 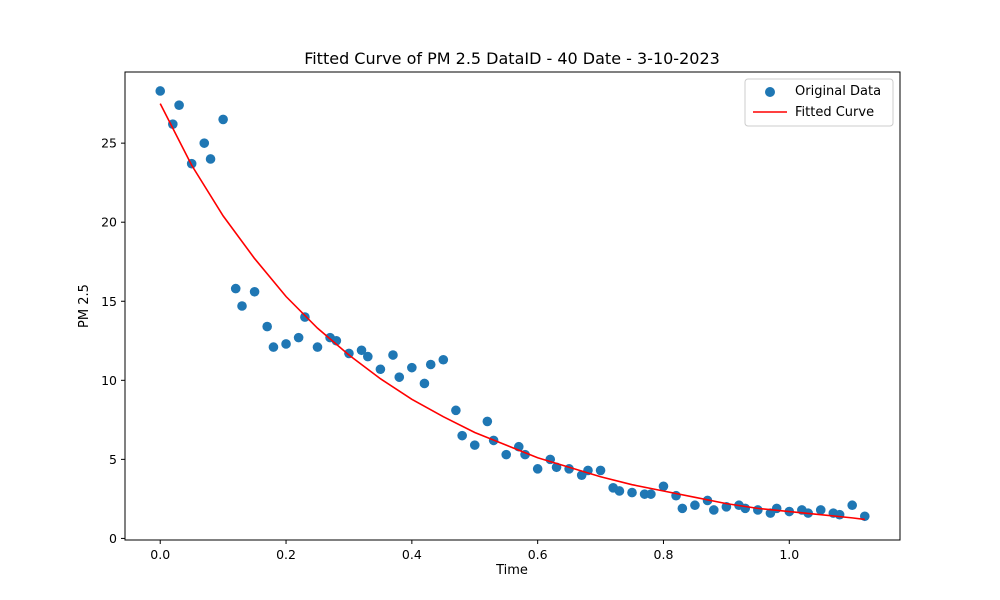 What do you see at coordinates (474, 551) in the screenshot?
I see `x-axis: 0.0 0.2 0.4 0.6 0.8 1.0` at bounding box center [474, 551].